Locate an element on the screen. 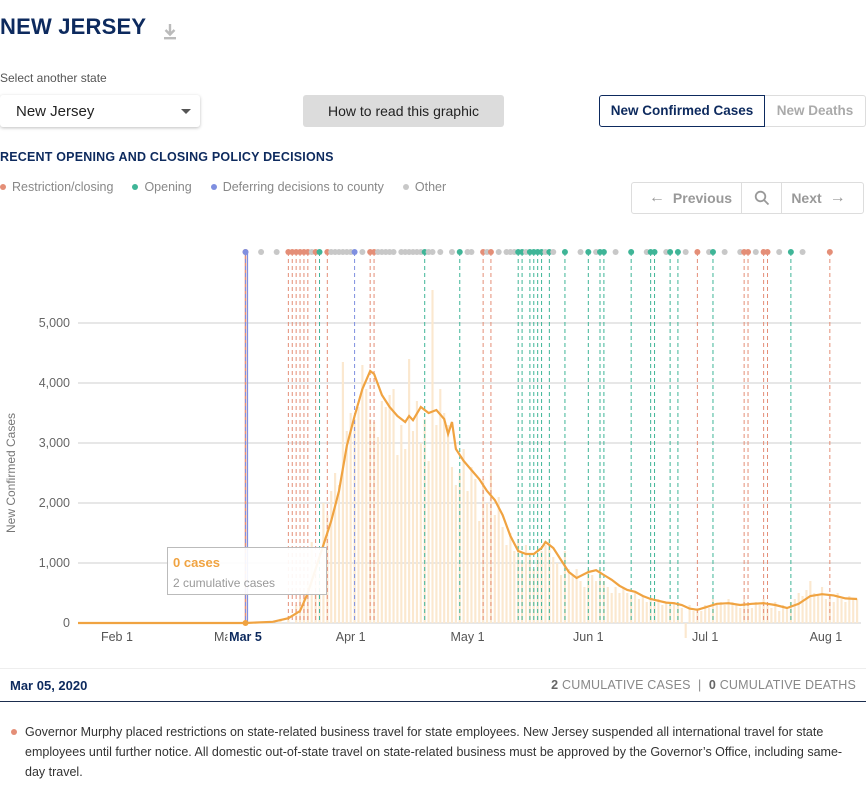  legend-dot-county is located at coordinates (213, 187).